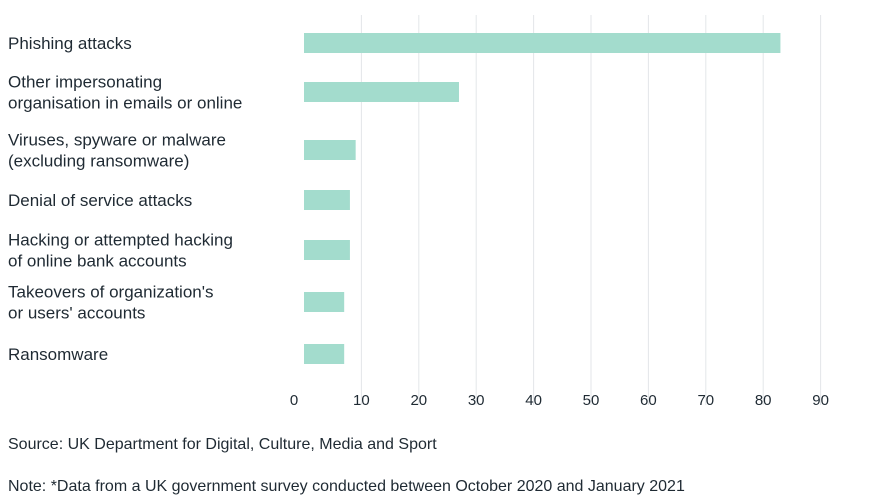 Image resolution: width=891 pixels, height=504 pixels. Describe the element at coordinates (763, 400) in the screenshot. I see `x-tick-label-80: 80` at that location.